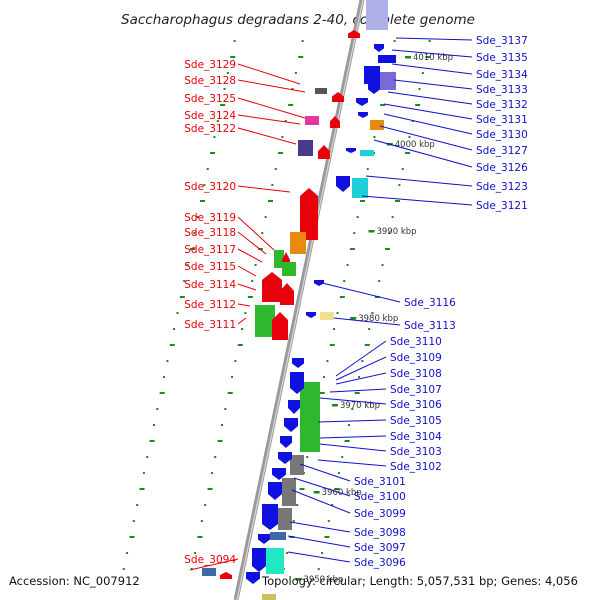 The image size is (600, 600). What do you see at coordinates (502, 58) in the screenshot?
I see `gene-label: Sde_3135` at bounding box center [502, 58].